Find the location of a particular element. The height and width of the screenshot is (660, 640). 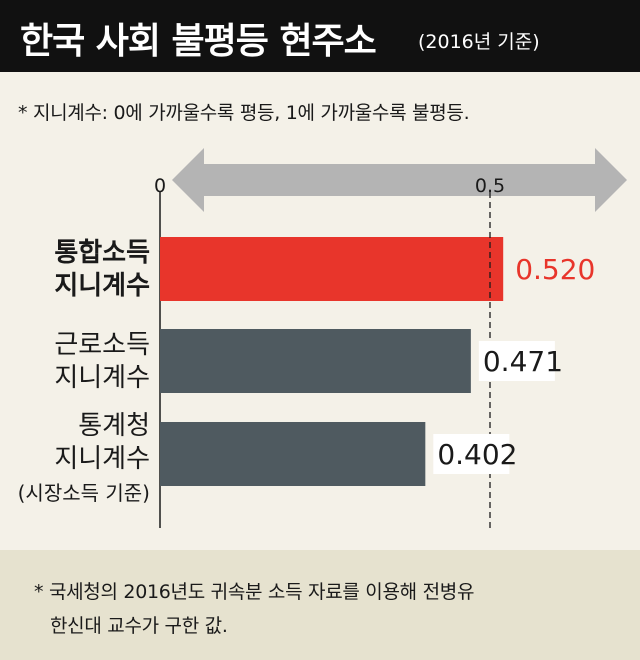

category-label-0-line-1: 지니계수 is located at coordinates (102, 286).